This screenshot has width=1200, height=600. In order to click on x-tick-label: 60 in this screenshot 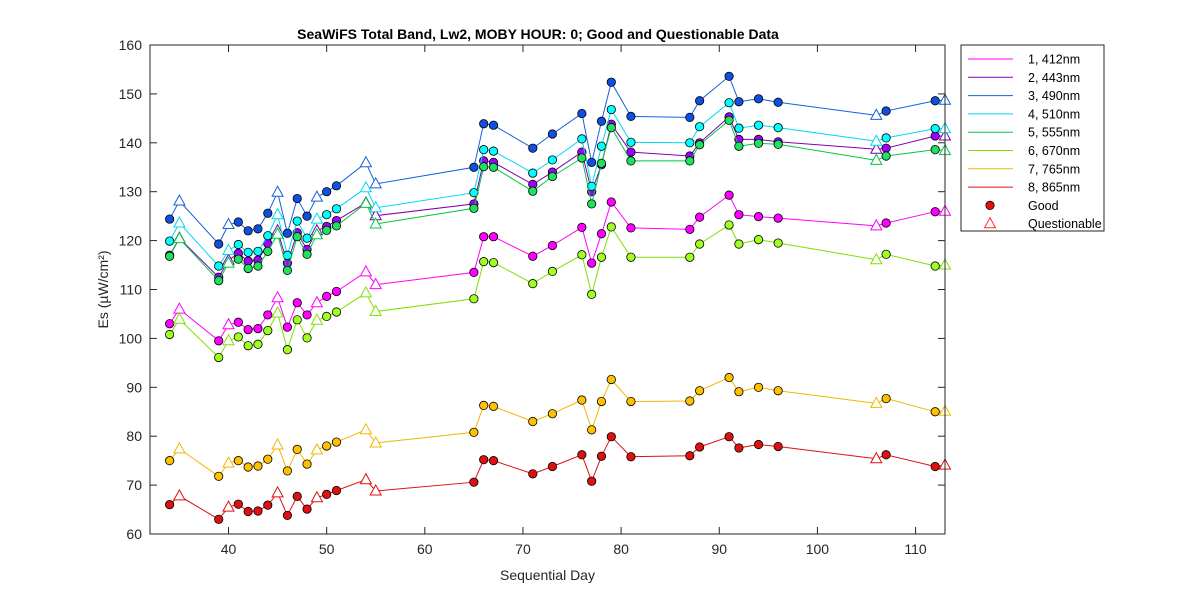, I will do `click(425, 549)`.